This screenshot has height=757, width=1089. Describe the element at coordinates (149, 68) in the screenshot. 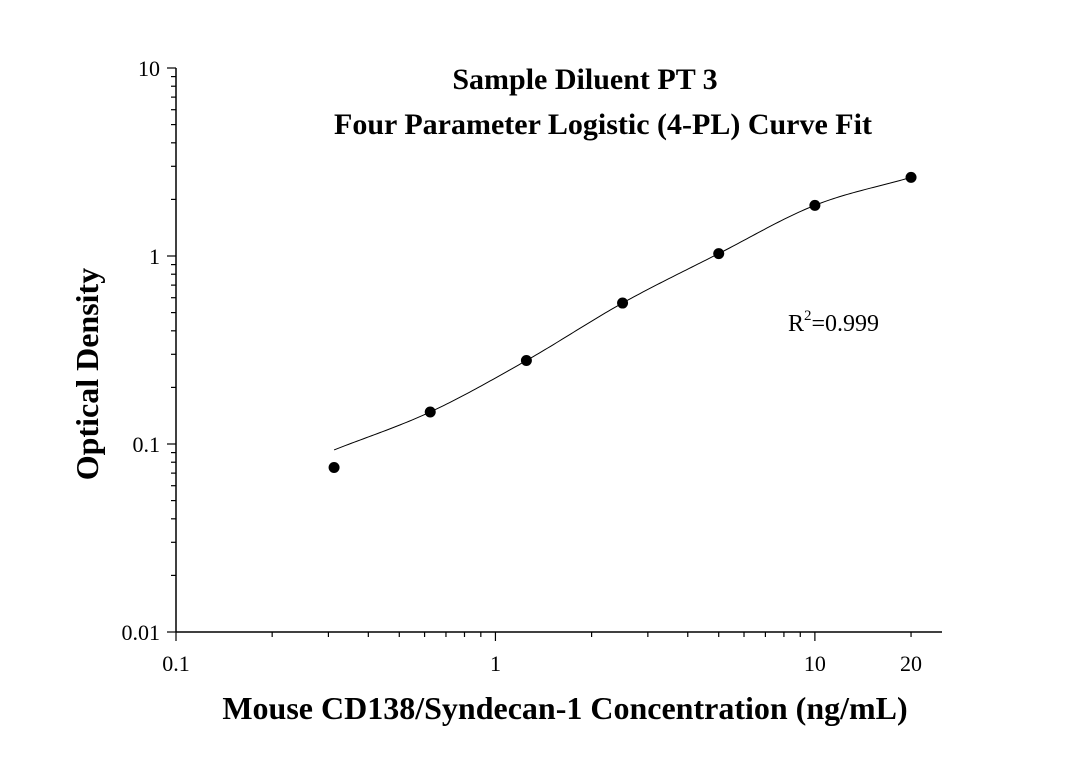

I see `y-tick-label: 10` at that location.